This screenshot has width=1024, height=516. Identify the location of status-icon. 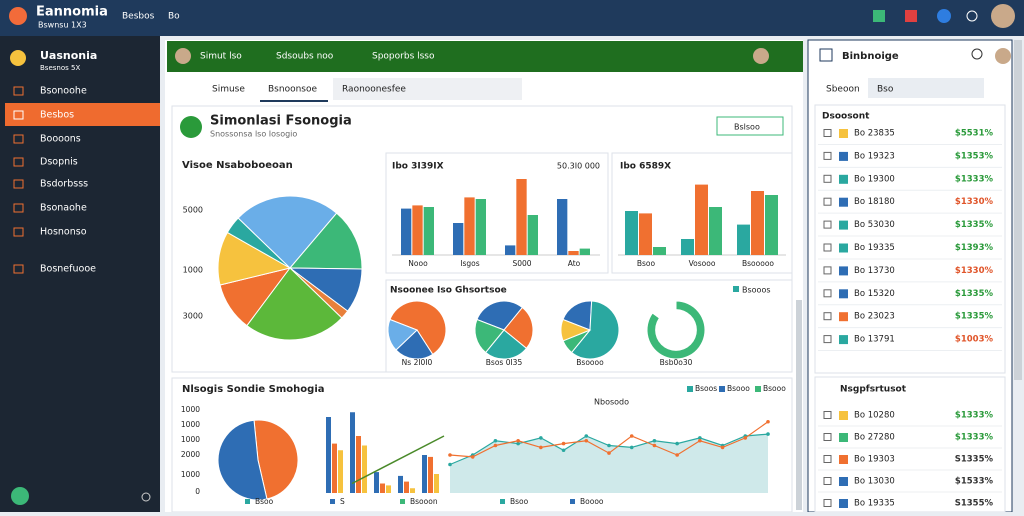
(20, 496).